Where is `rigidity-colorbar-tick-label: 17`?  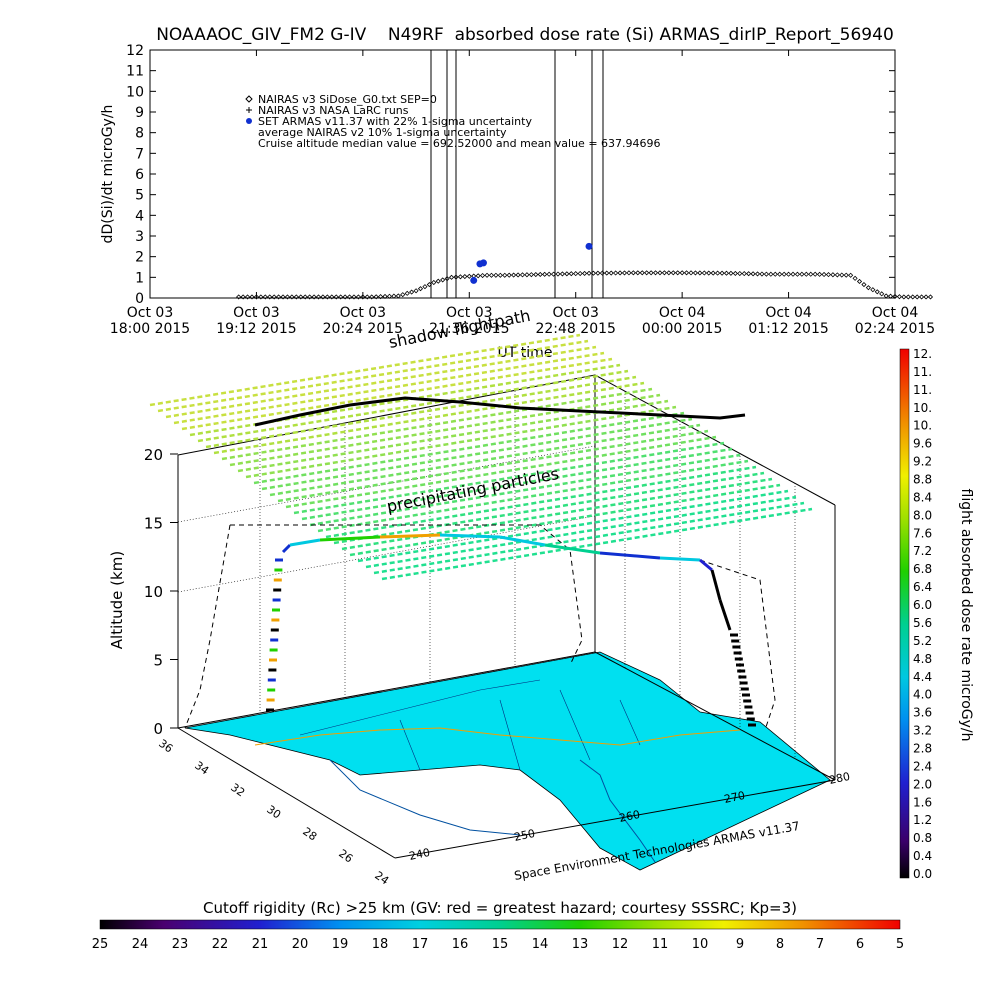
rigidity-colorbar-tick-label: 17 is located at coordinates (420, 944).